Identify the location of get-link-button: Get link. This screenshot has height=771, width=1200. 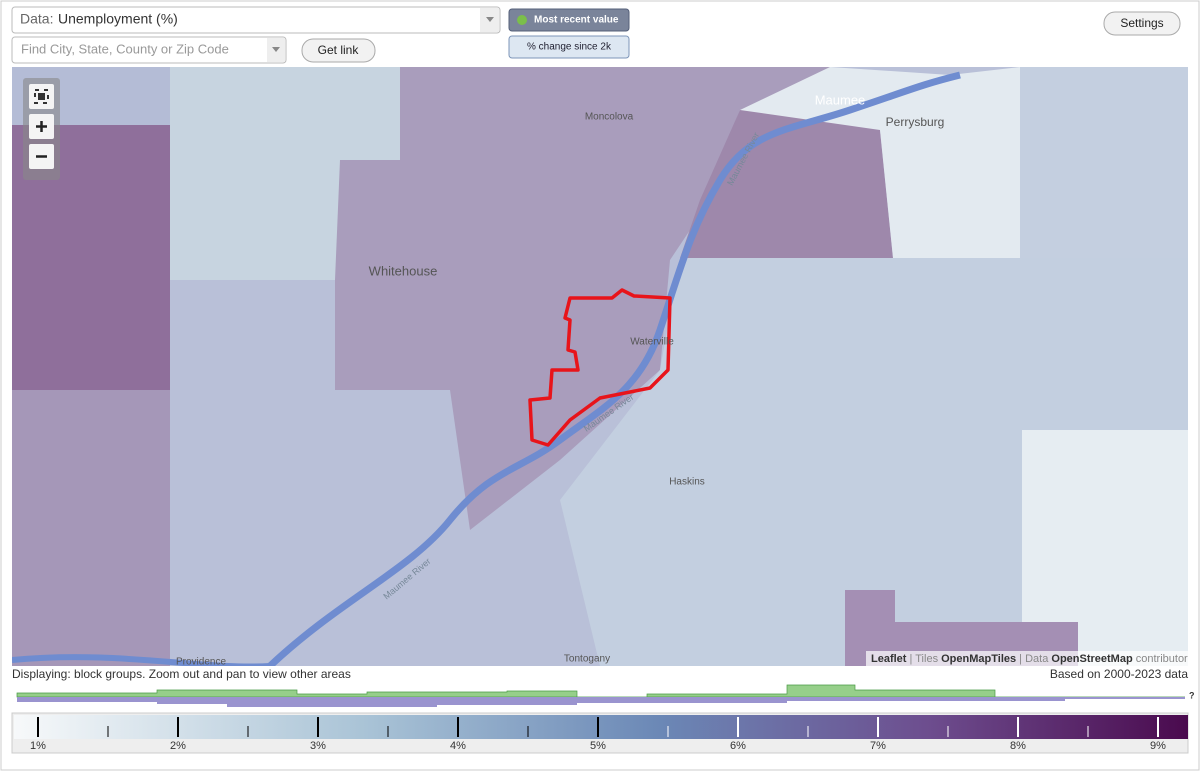
(338, 50).